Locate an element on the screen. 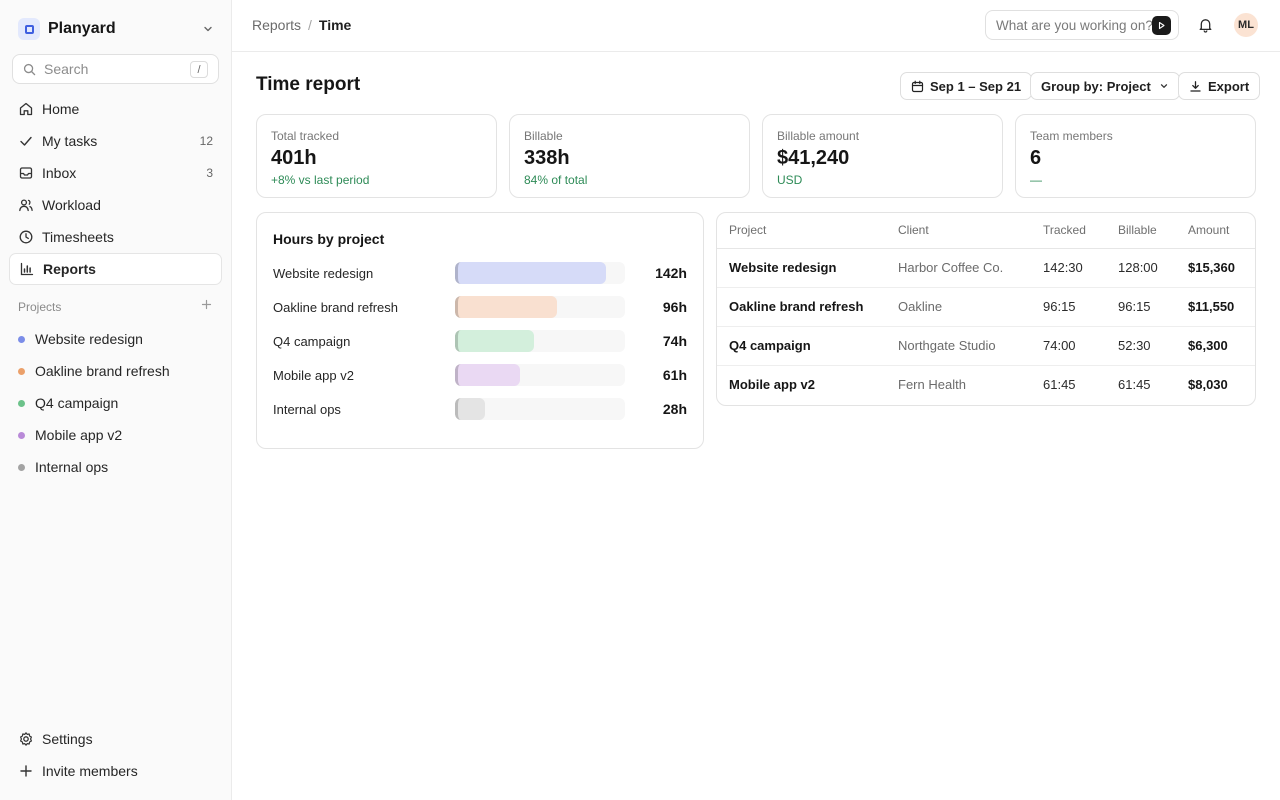  table-header-row: Project Client Tracked Billable Amount is located at coordinates (986, 231).